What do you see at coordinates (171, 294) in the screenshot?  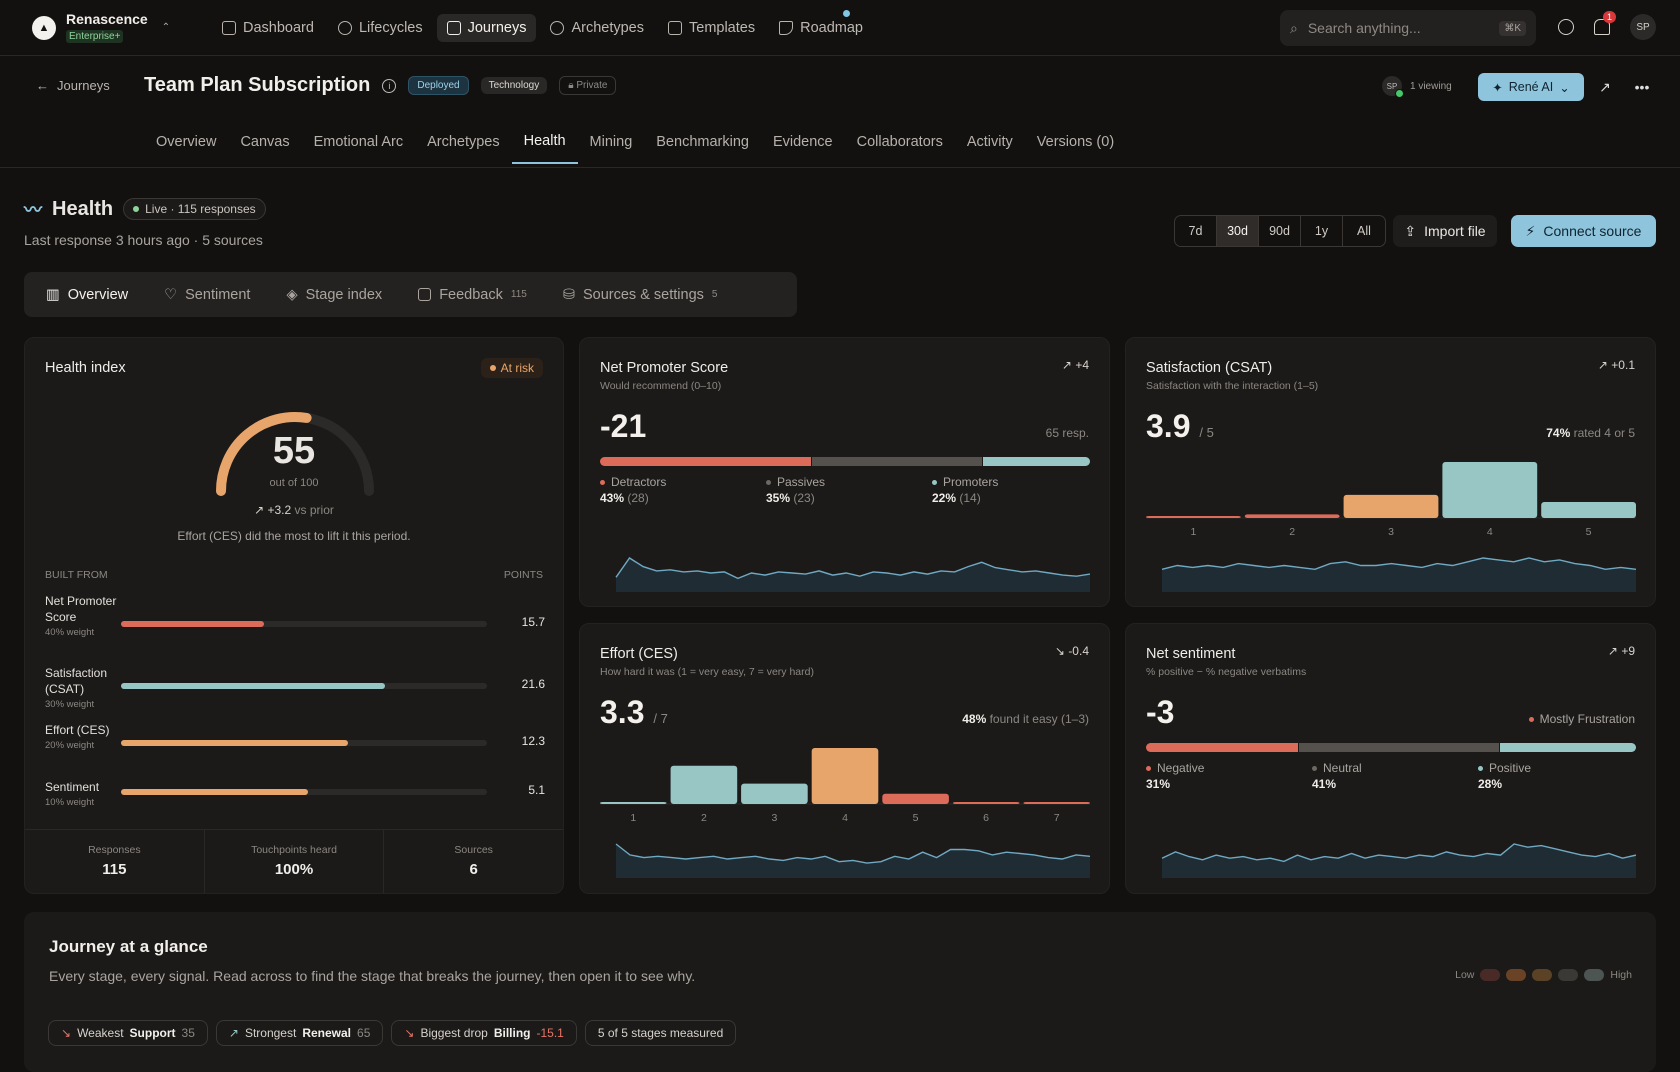 I see `heart-icon: ♡` at bounding box center [171, 294].